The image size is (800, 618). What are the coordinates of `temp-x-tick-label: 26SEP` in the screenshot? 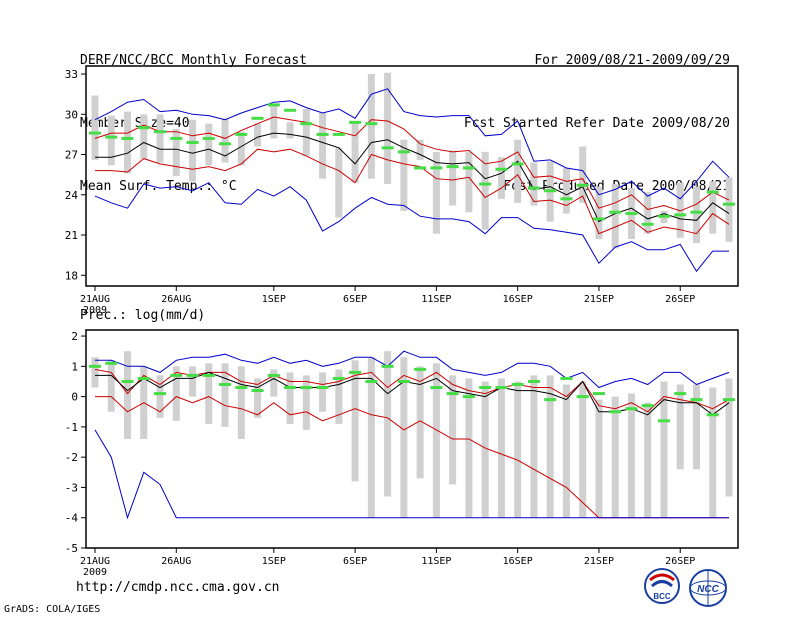 It's located at (680, 299).